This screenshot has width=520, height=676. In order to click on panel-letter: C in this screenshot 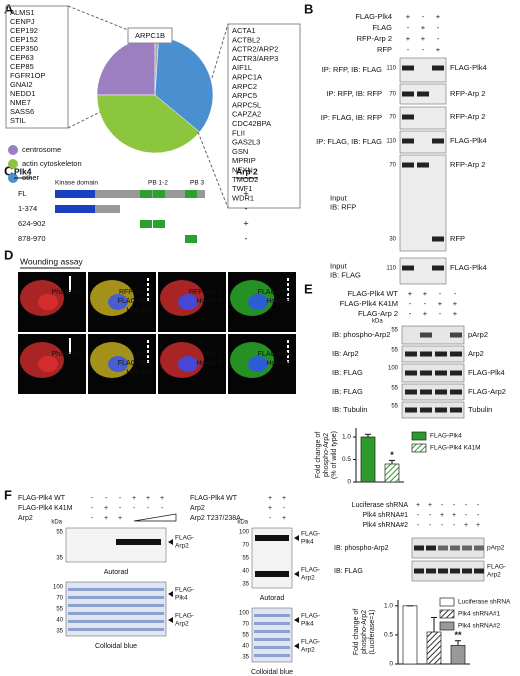, I will do `click(9, 170)`.